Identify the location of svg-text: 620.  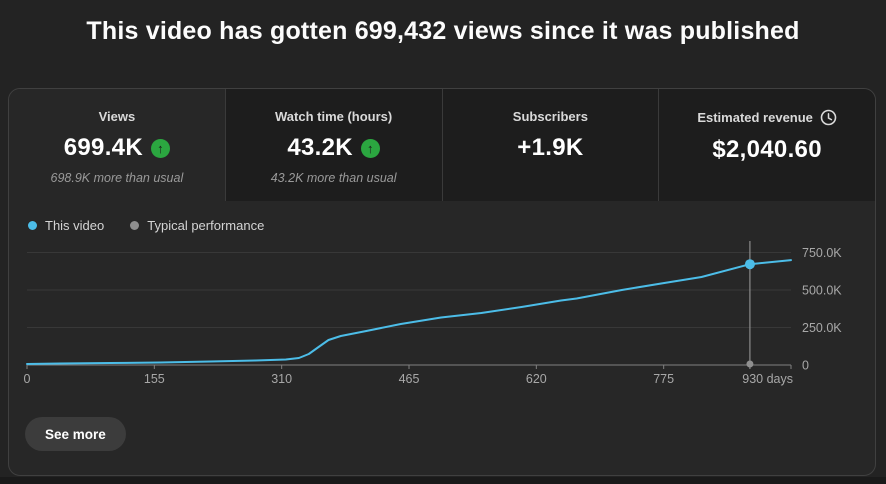
(536, 379).